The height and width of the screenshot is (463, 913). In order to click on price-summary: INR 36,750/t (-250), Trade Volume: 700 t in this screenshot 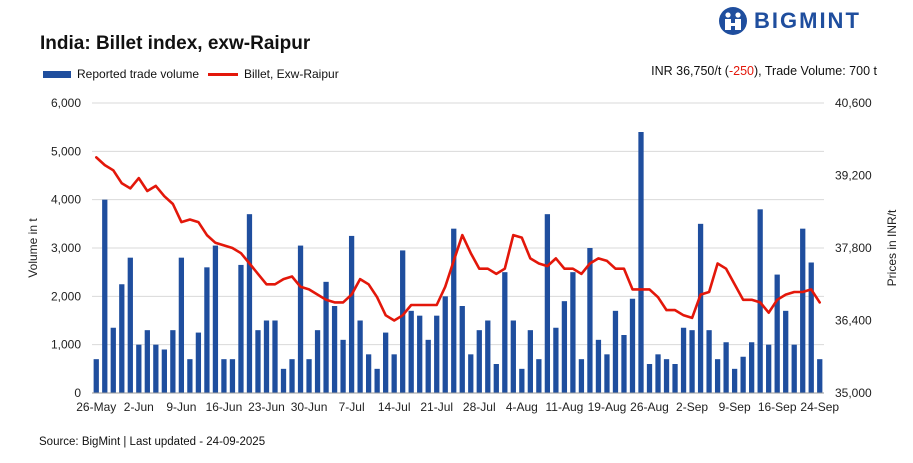, I will do `click(764, 71)`.